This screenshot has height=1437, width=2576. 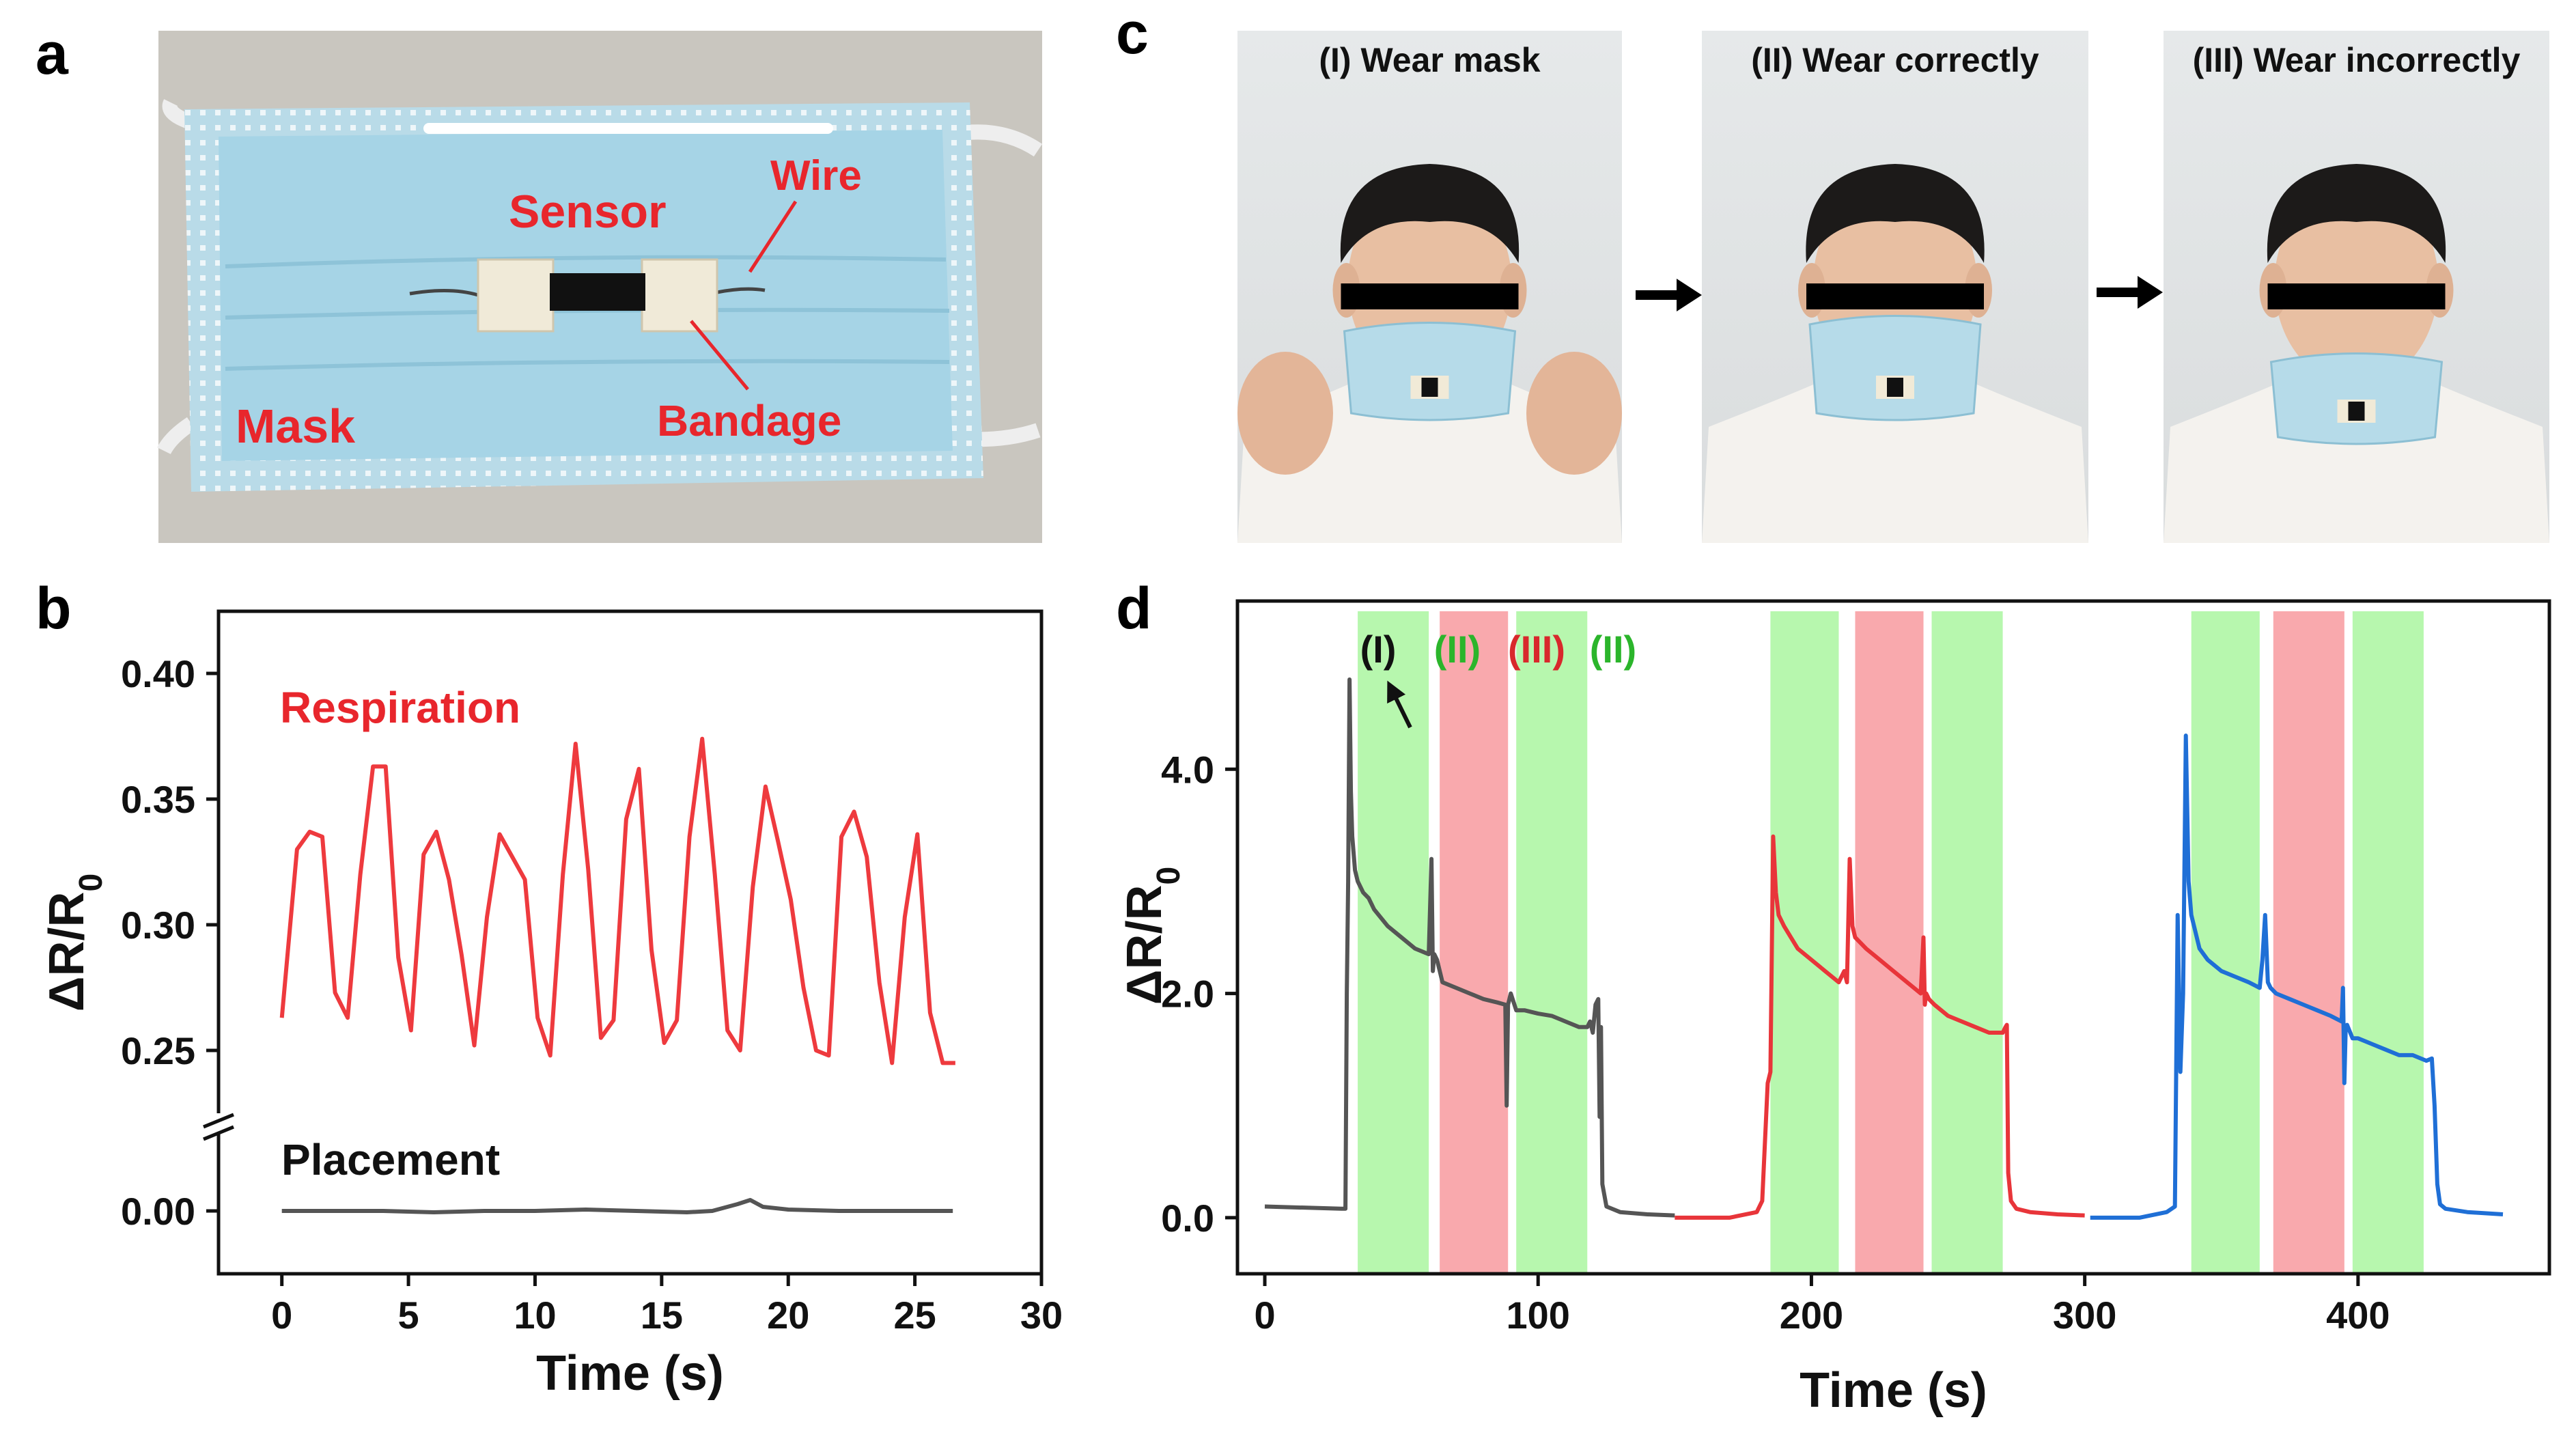 I want to click on state-annotation: (III), so click(x=1537, y=649).